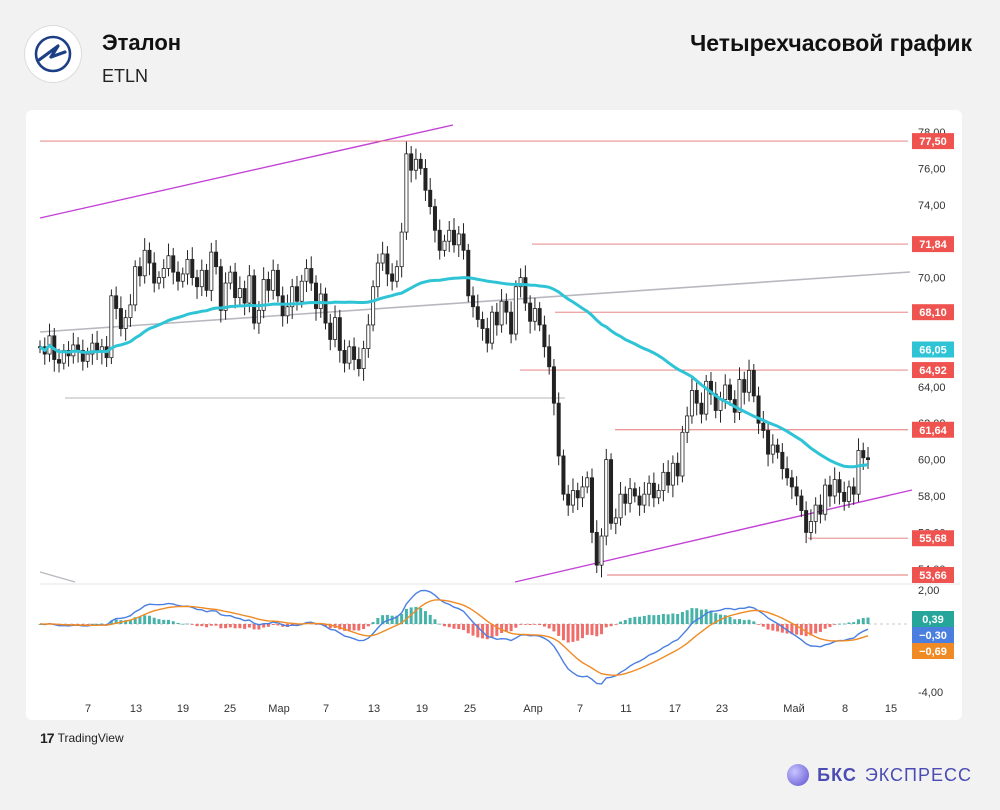 The width and height of the screenshot is (1000, 810). Describe the element at coordinates (374, 709) in the screenshot. I see `x-tick-label: 13` at that location.